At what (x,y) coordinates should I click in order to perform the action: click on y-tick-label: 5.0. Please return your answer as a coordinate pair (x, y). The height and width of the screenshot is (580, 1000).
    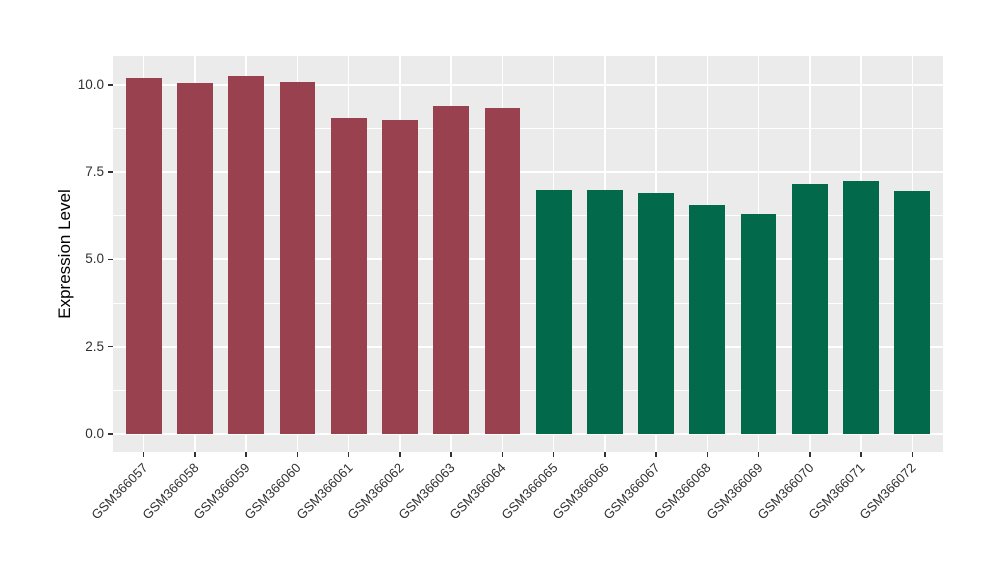
    Looking at the image, I should click on (94, 259).